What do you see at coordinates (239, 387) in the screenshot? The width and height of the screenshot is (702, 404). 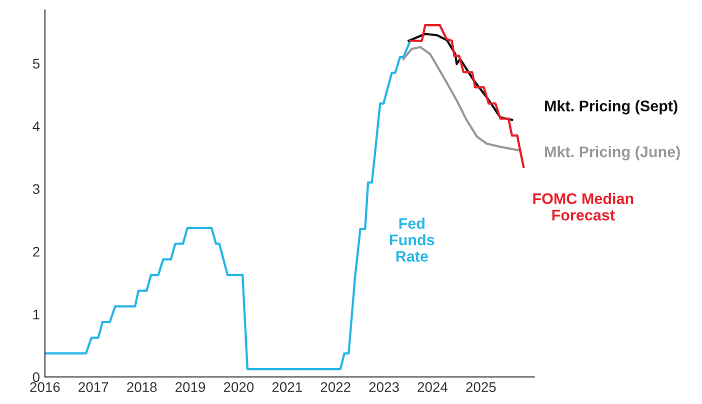 I see `x-tick-label: 2020` at bounding box center [239, 387].